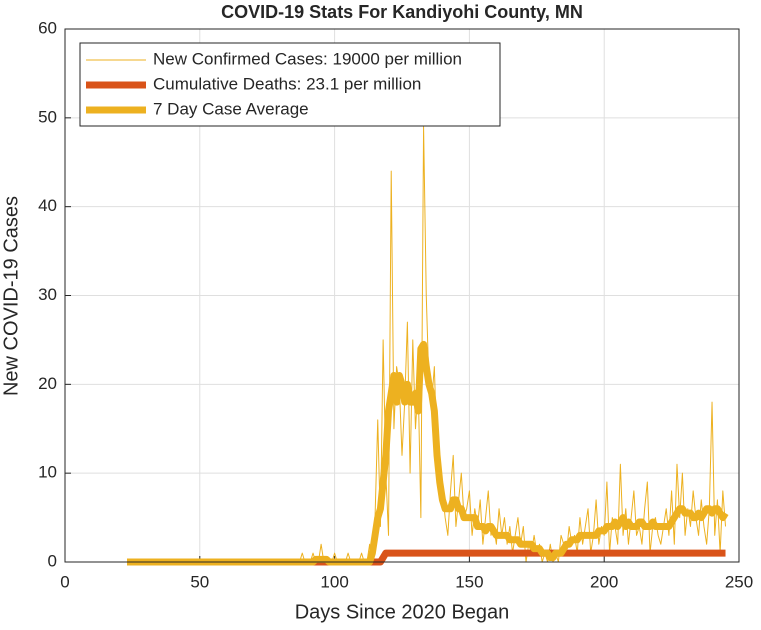 The width and height of the screenshot is (761, 630). I want to click on x-axis-label: Days Since 2020 Began, so click(402, 612).